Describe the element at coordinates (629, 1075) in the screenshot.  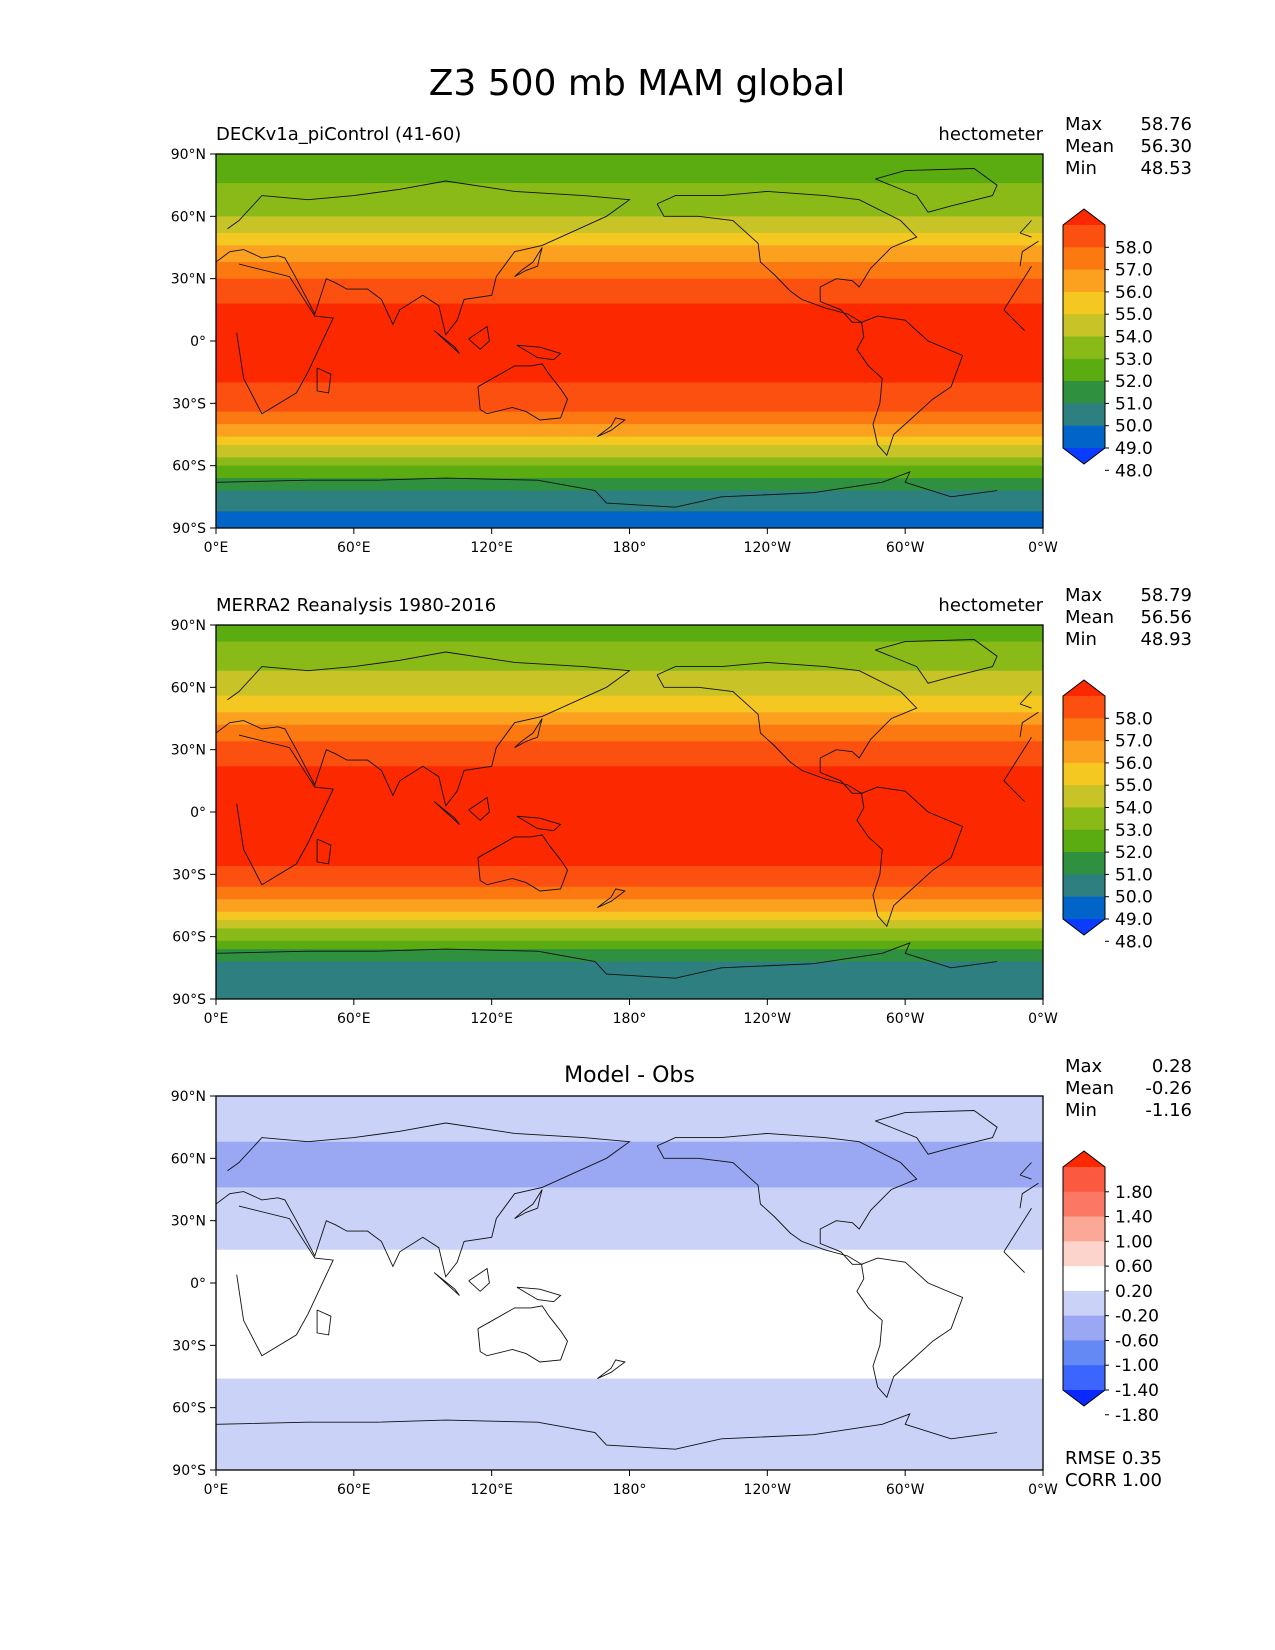
I see `panel-title: Model - Obs` at that location.